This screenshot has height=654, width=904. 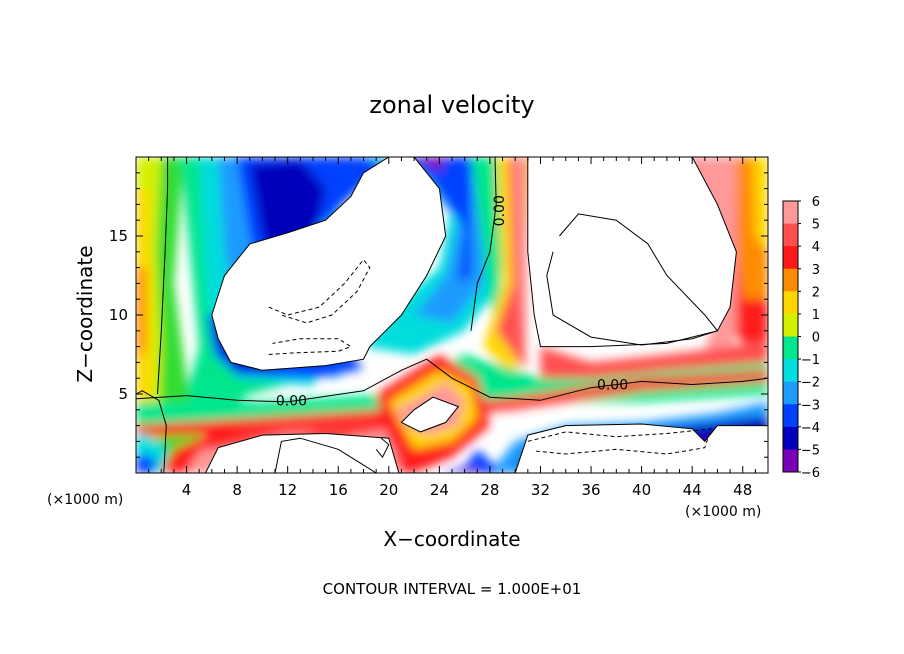 What do you see at coordinates (123, 394) in the screenshot?
I see `y-tick-label-0: 5` at bounding box center [123, 394].